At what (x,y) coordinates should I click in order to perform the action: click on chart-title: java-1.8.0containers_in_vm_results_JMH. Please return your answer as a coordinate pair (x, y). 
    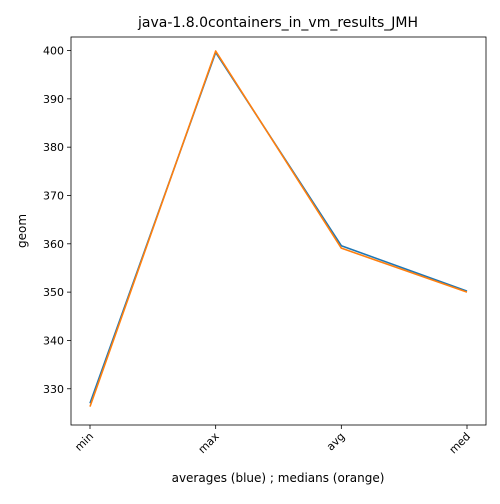
    Looking at the image, I should click on (277, 23).